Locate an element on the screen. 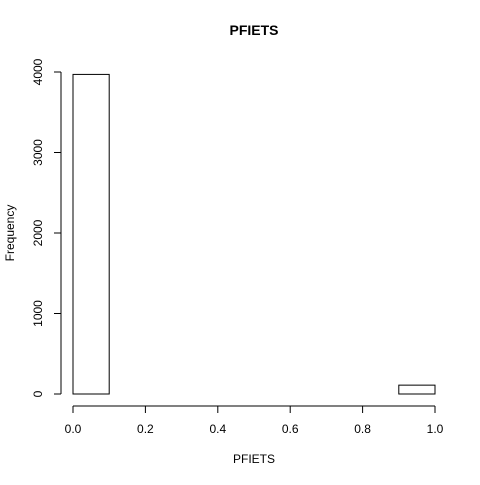  x-tick-label: 0.0 is located at coordinates (73, 429).